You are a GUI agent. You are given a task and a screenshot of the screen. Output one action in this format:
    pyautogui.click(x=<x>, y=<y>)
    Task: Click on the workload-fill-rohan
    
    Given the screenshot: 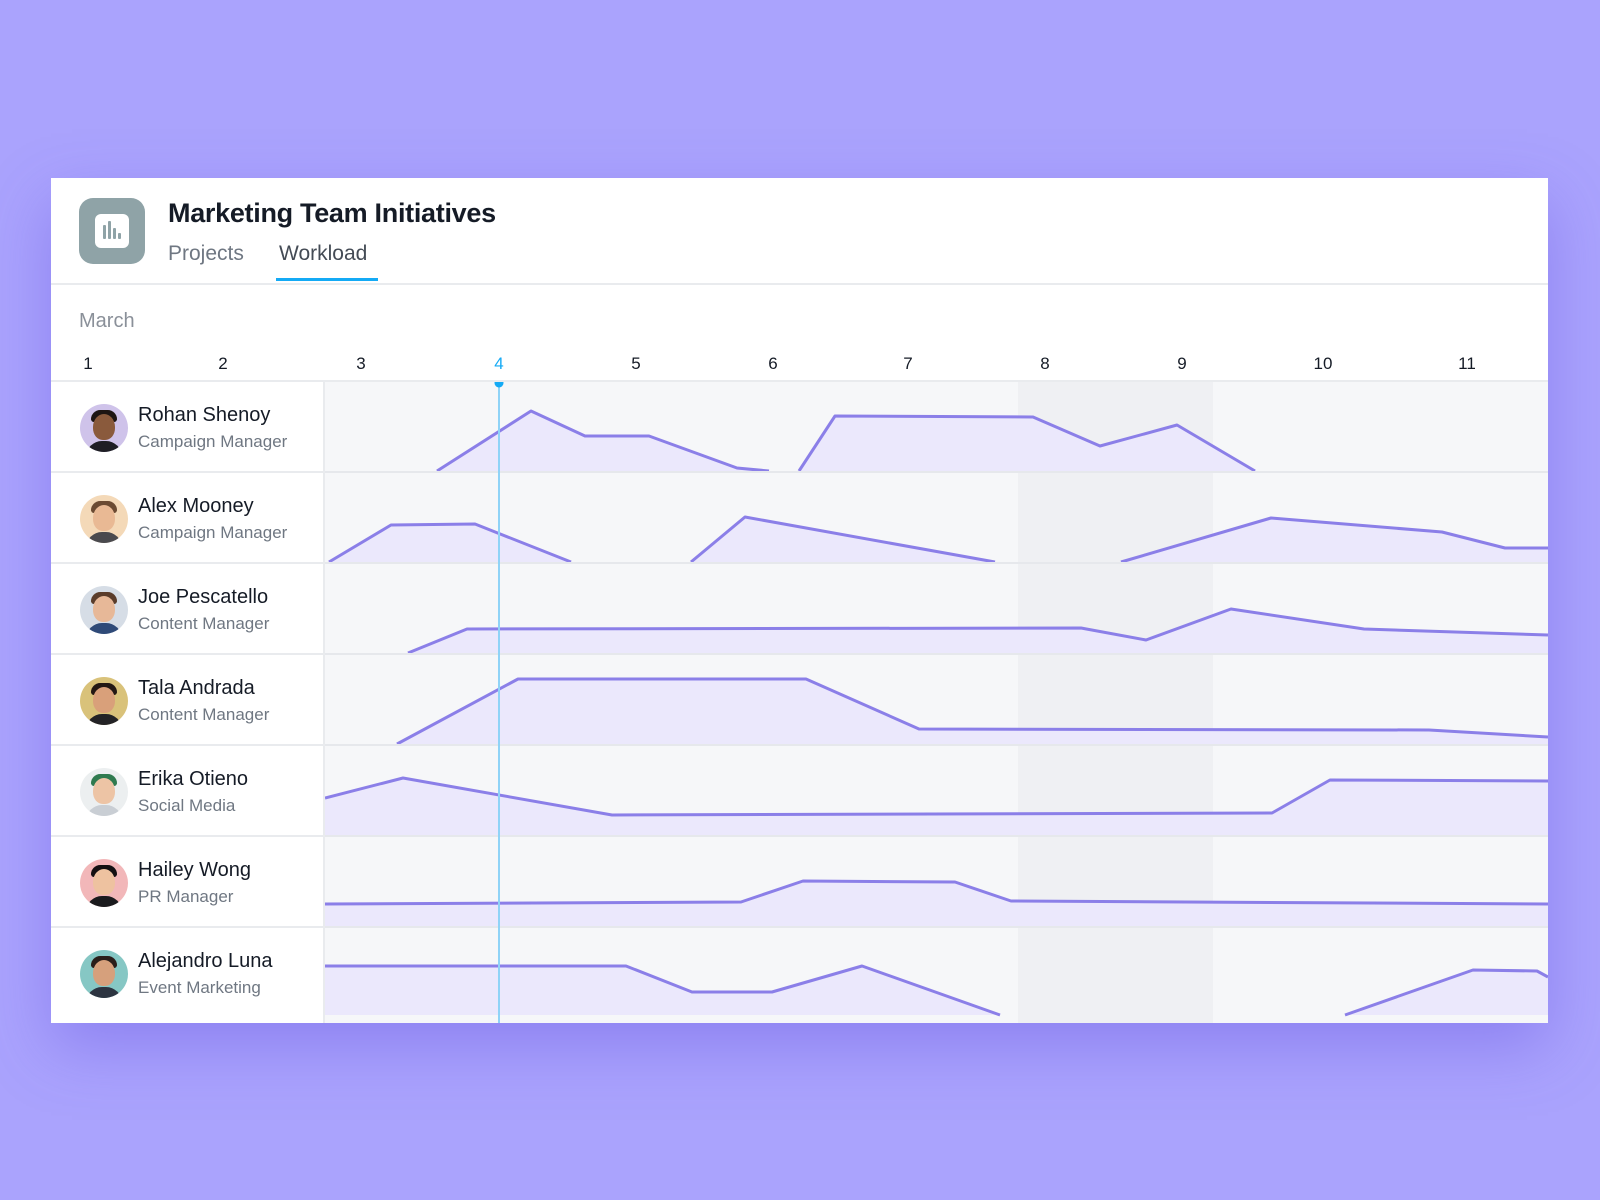 What is the action you would take?
    pyautogui.click(x=603, y=441)
    